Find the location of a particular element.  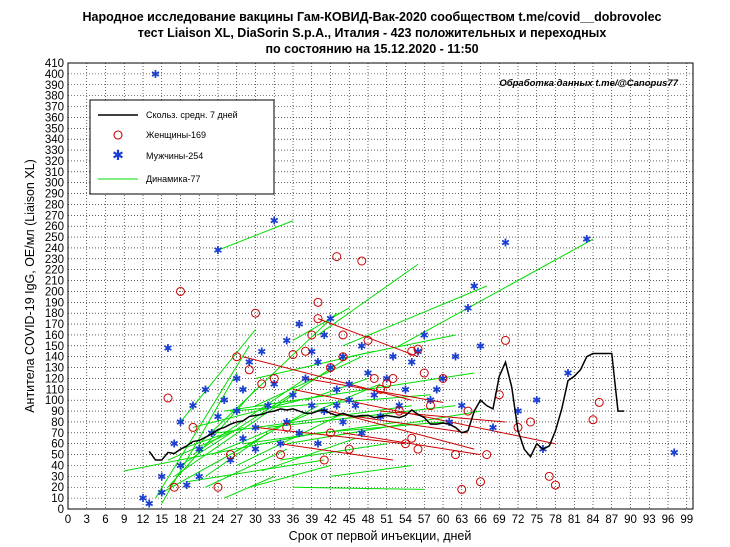

x-tick-label: 6 is located at coordinates (105, 520).